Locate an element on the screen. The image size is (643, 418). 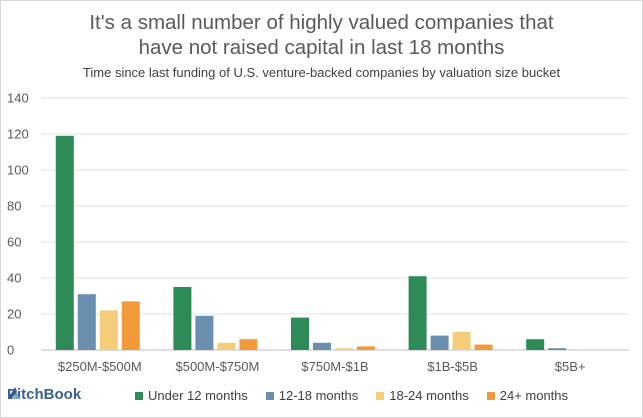
legend-item: Under 12 months is located at coordinates (191, 395).